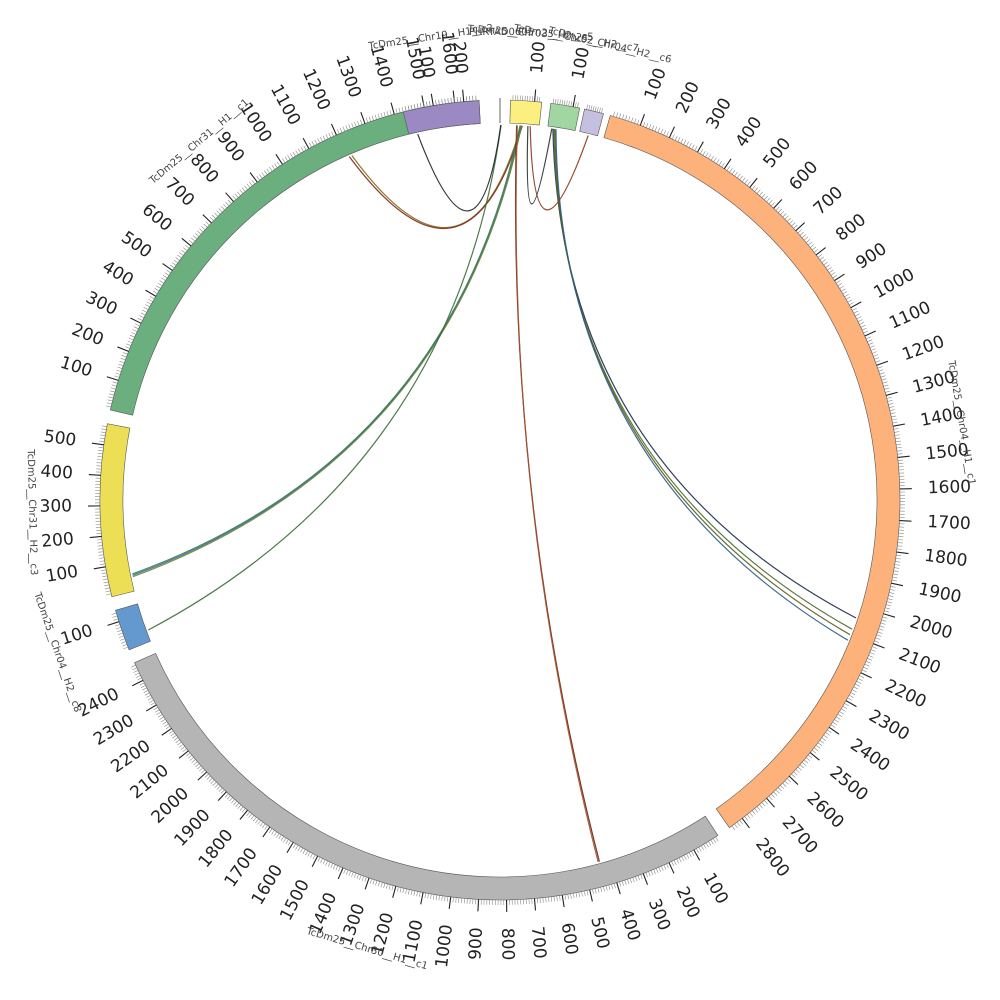  Describe the element at coordinates (441, 117) in the screenshot. I see `ideogram-c19` at that location.